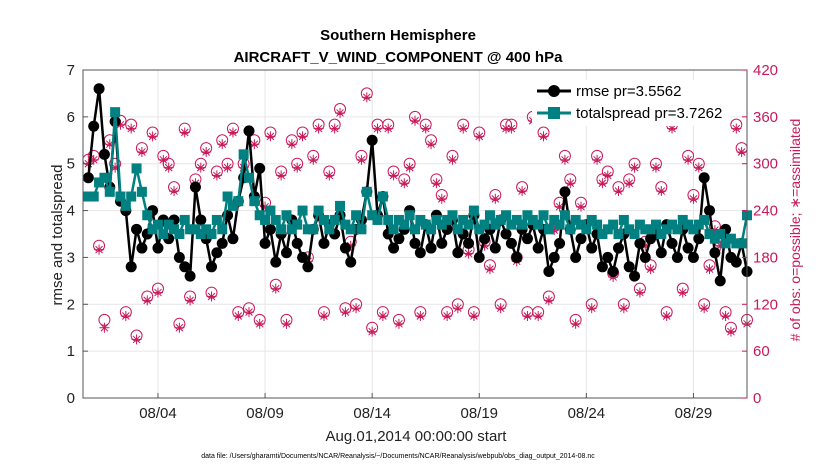  Describe the element at coordinates (761, 351) in the screenshot. I see `y-tick-label-right-1: 60` at that location.